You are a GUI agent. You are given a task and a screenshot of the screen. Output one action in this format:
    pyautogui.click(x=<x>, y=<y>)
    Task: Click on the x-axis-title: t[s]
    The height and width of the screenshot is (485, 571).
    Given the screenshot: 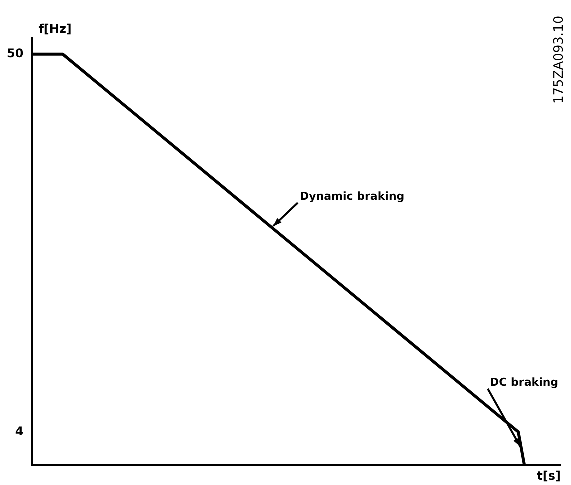 What is the action you would take?
    pyautogui.click(x=549, y=476)
    